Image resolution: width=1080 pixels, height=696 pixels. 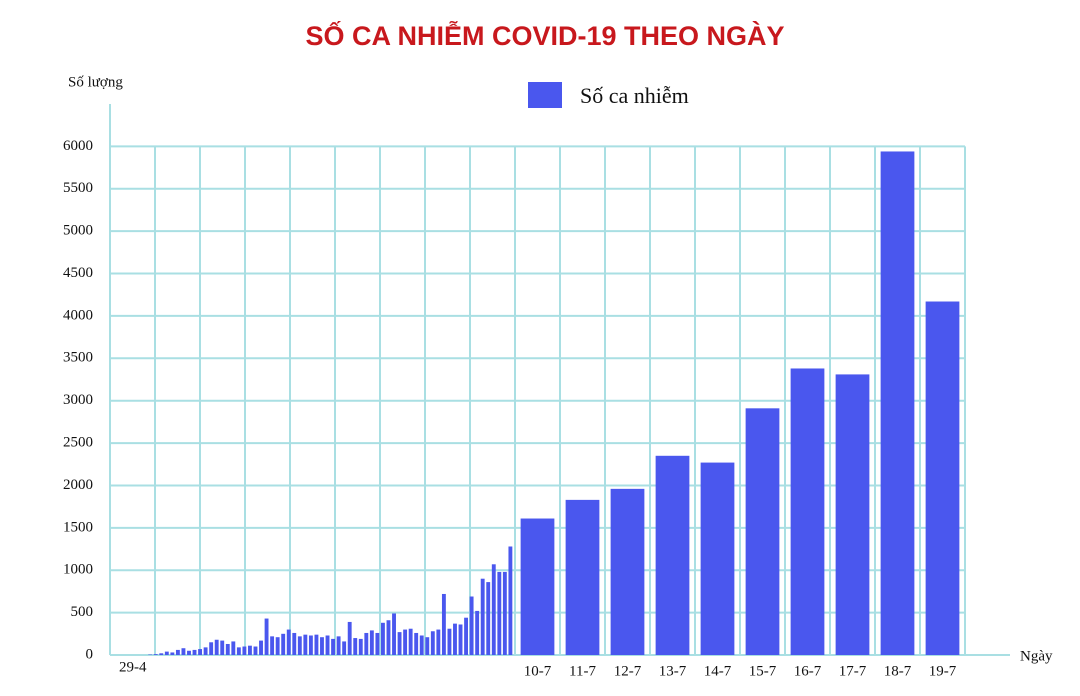 What do you see at coordinates (78, 527) in the screenshot?
I see `y-tick-label: 1500` at bounding box center [78, 527].